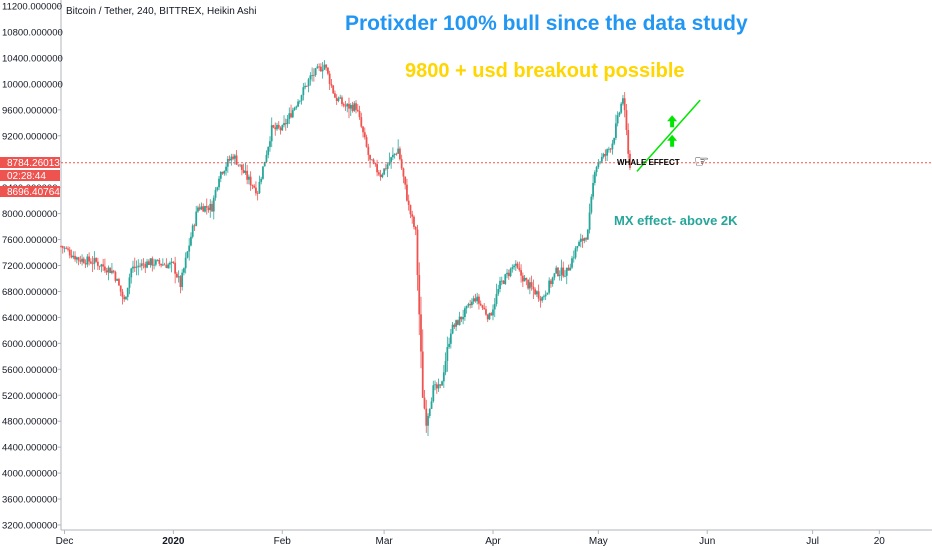 The image size is (932, 550). I want to click on green-up-arrow-icon, so click(672, 140).